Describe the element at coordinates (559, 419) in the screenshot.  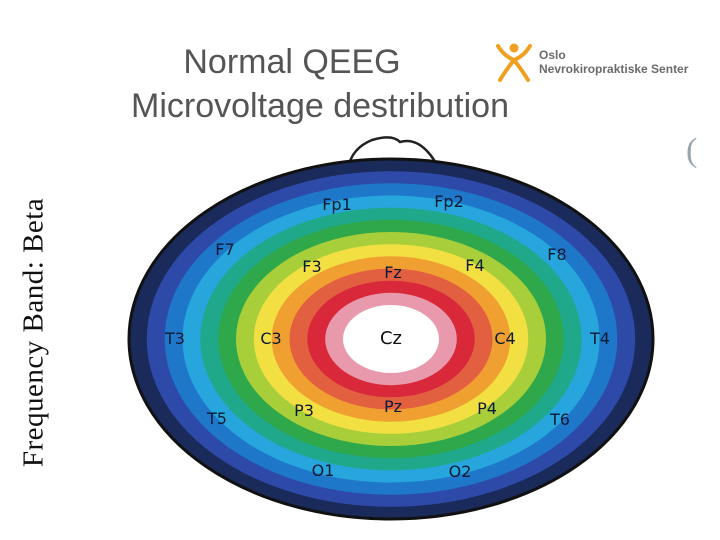
I see `electrode-t6: T6` at that location.